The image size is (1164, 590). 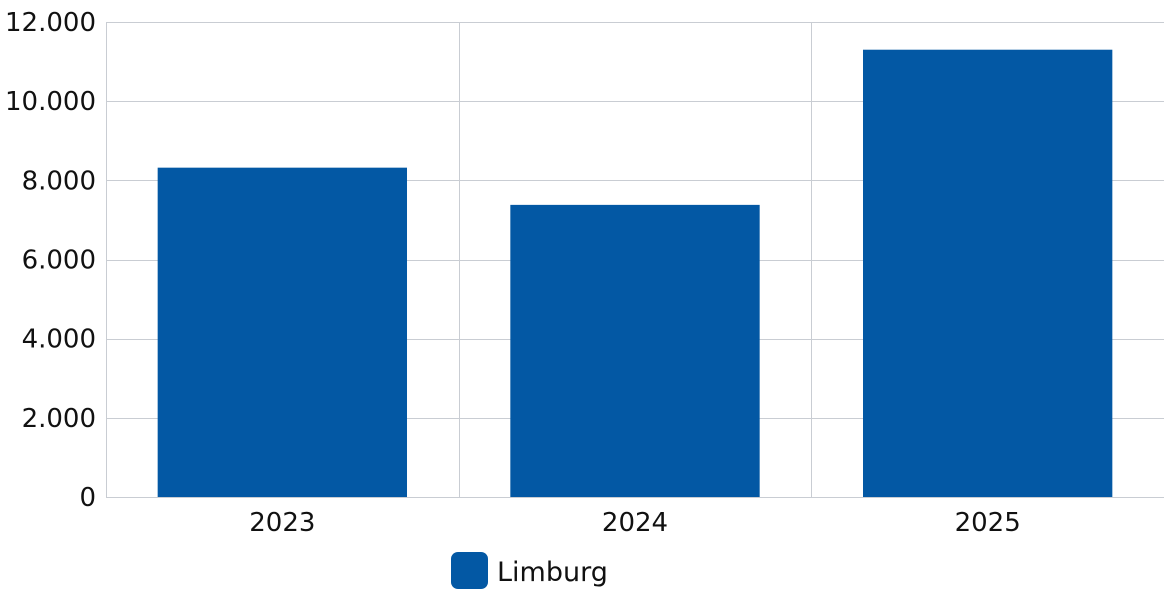 What do you see at coordinates (635, 350) in the screenshot?
I see `bar-2024` at bounding box center [635, 350].